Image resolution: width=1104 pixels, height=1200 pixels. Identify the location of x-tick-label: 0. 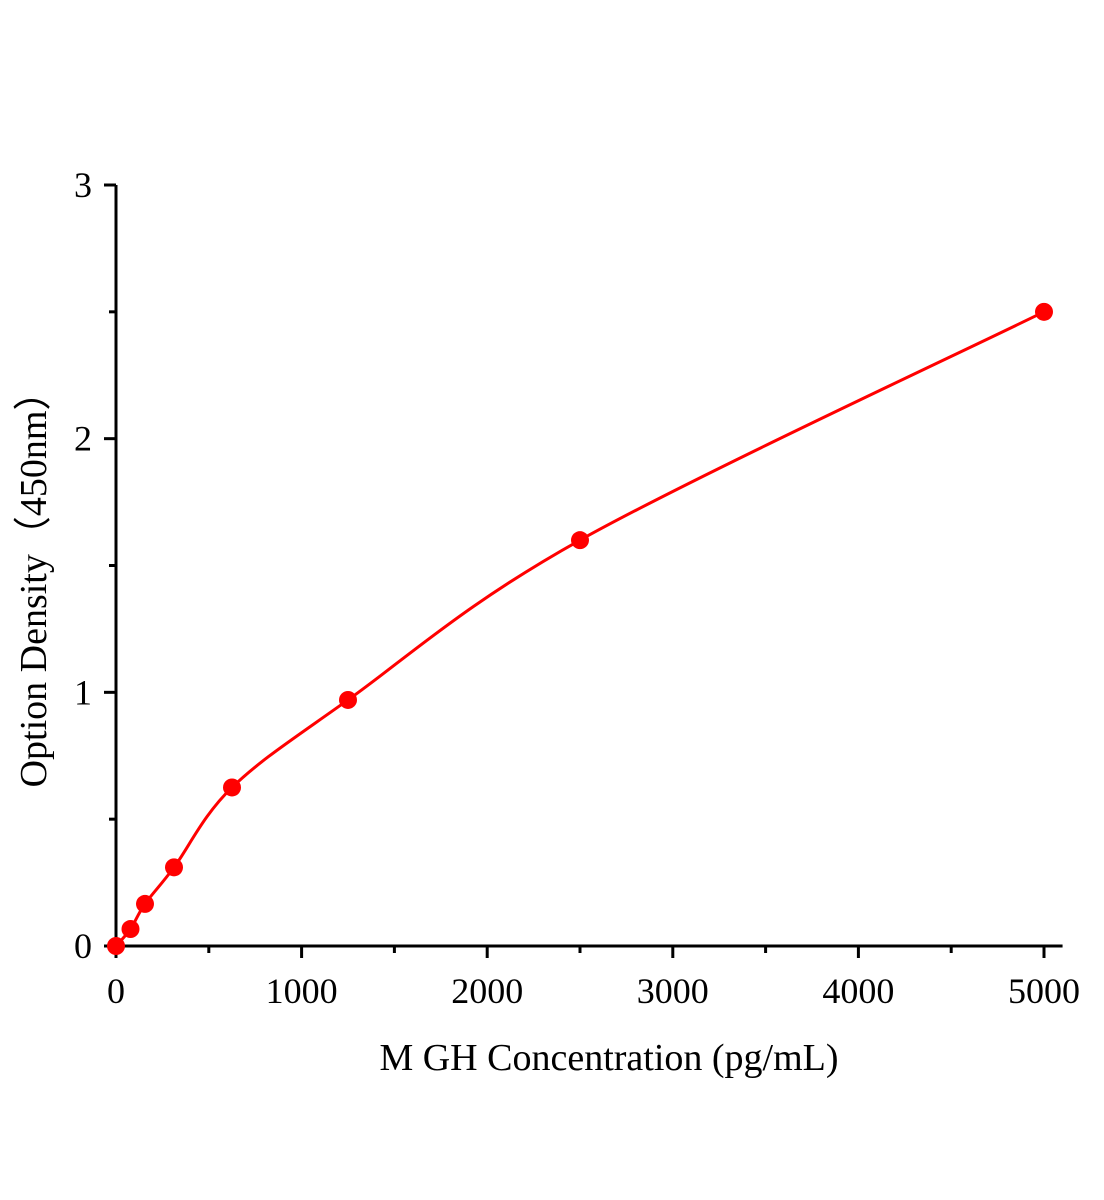
(116, 991).